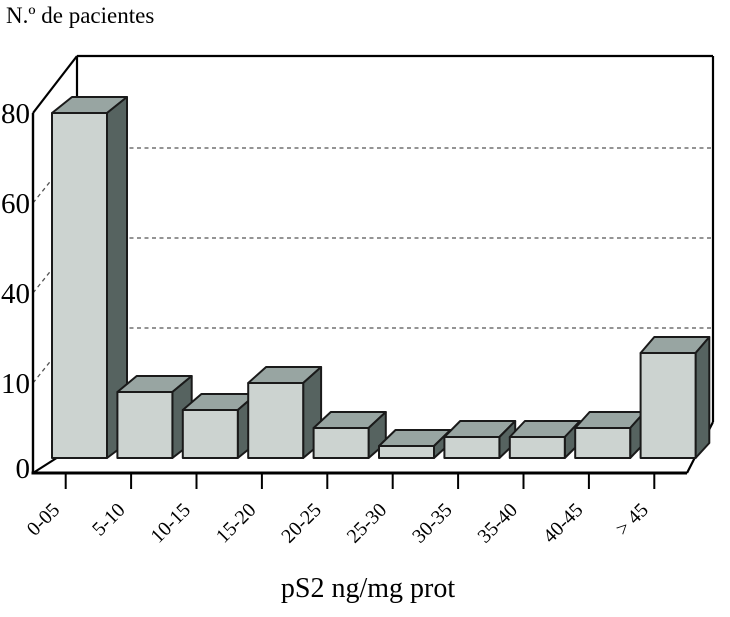  I want to click on x-category-label: 5-10, so click(108, 519).